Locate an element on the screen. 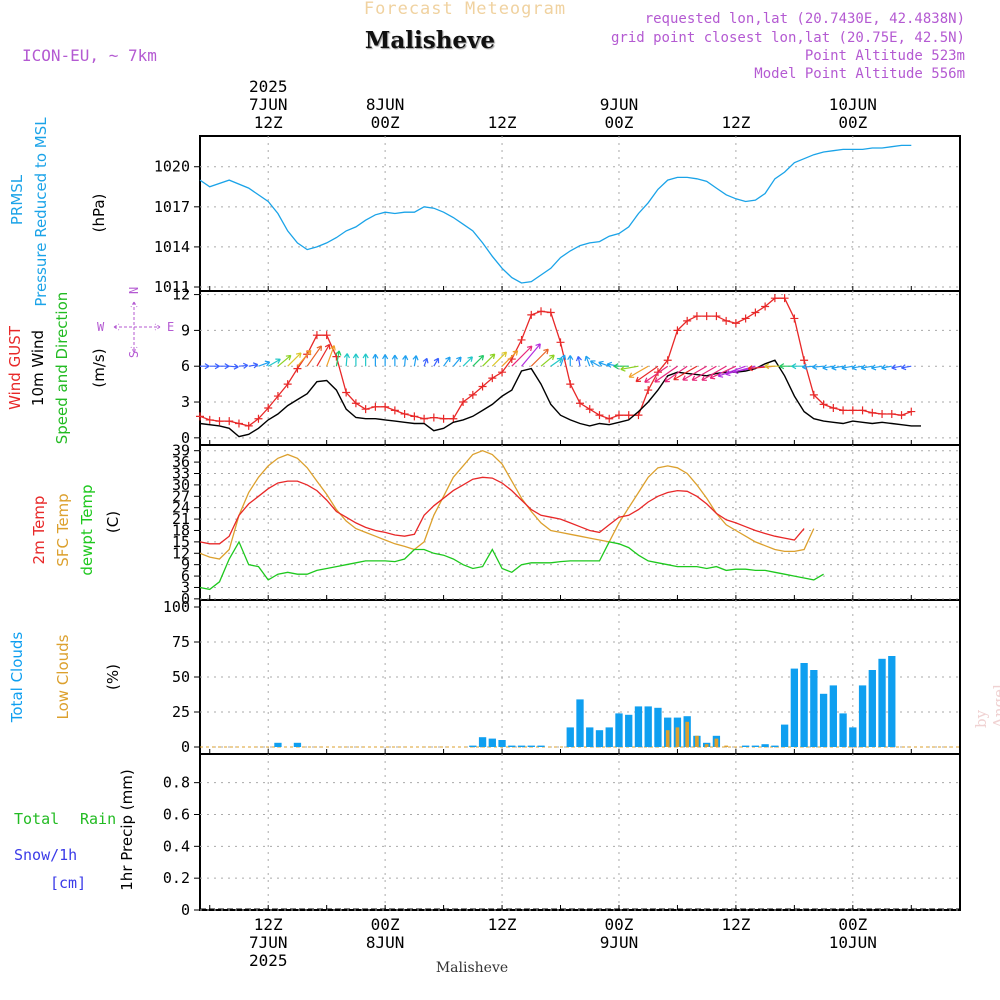 This screenshot has height=1000, width=1000. low-cloud-bar is located at coordinates (677, 737).